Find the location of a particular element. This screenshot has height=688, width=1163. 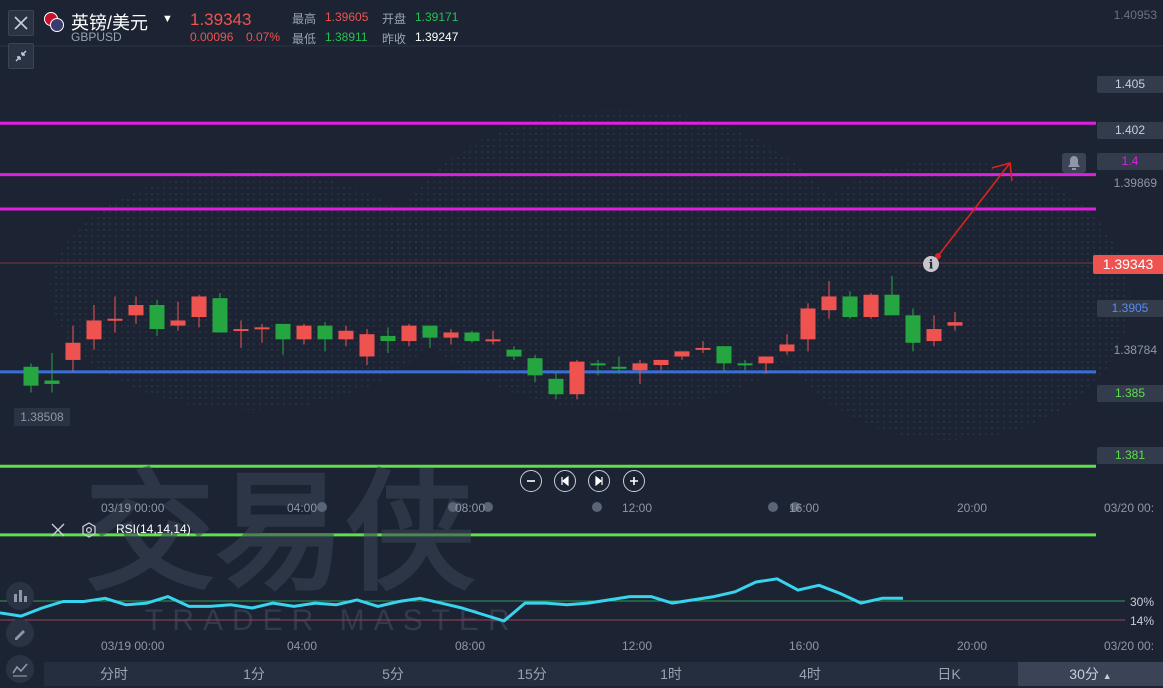

instrument-symbol: GBPUSD is located at coordinates (96, 37).